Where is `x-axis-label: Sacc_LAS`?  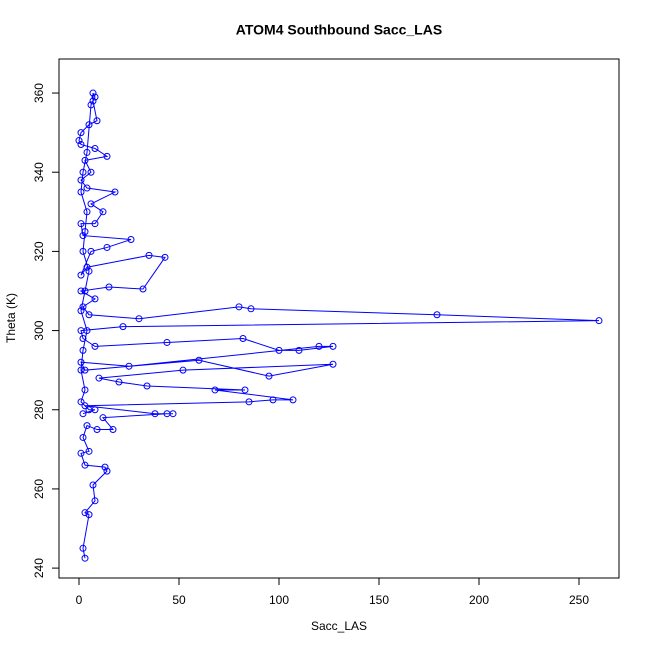
x-axis-label: Sacc_LAS is located at coordinates (339, 626).